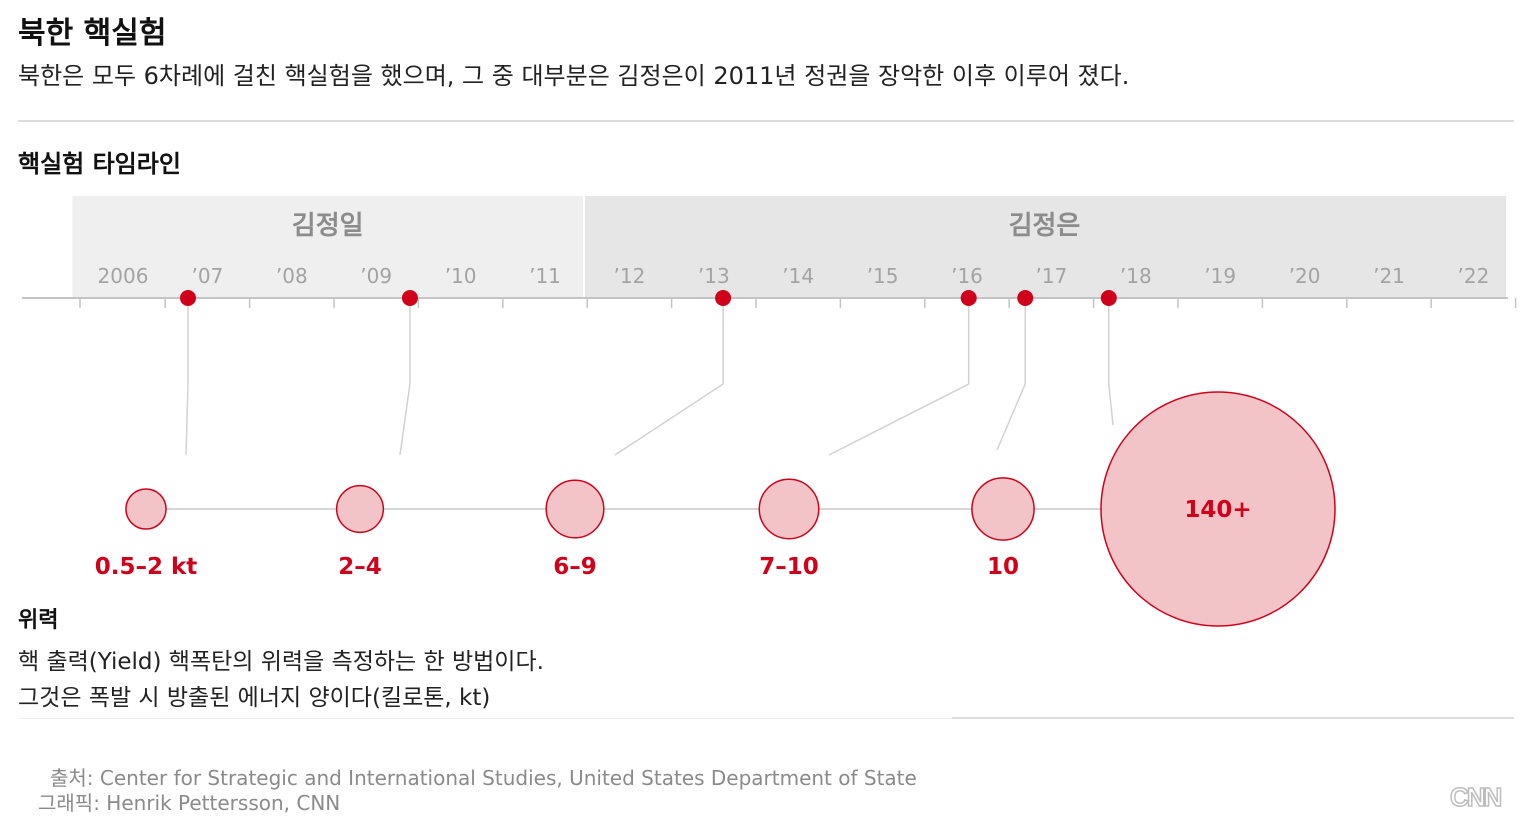  What do you see at coordinates (281, 662) in the screenshot?
I see `definition-line-1: 핵 출력(Yield) 핵폭탄의 위력을 측정하는 한 방법이다.` at bounding box center [281, 662].